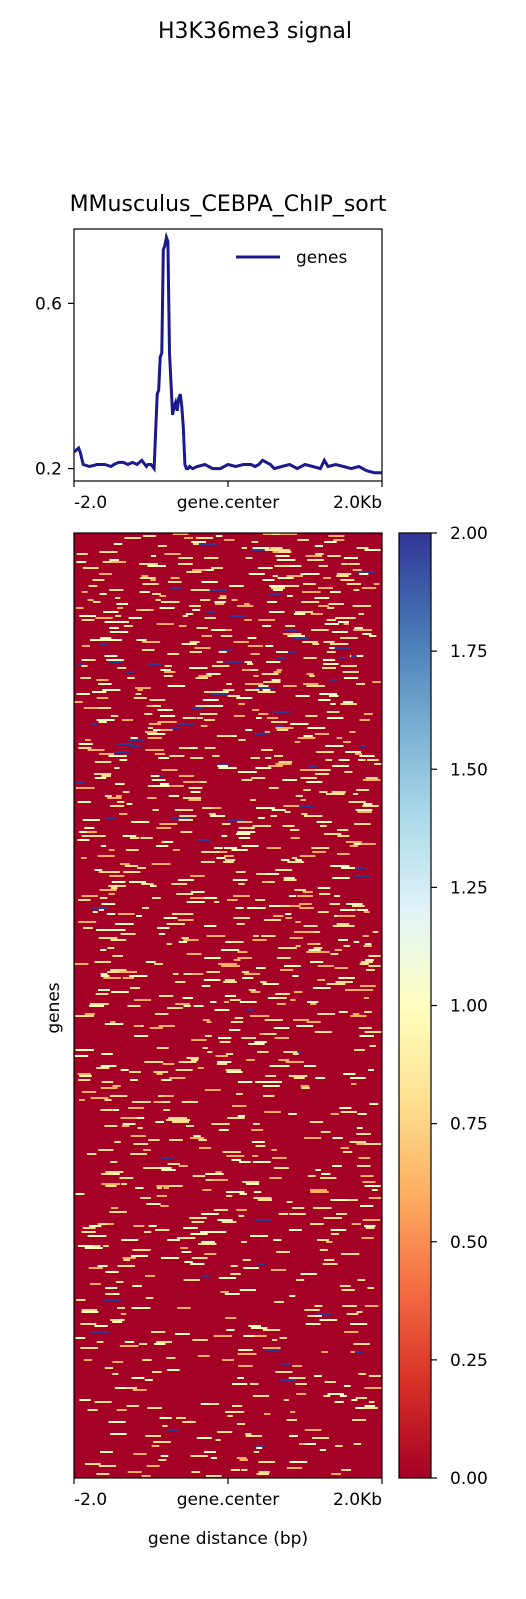 The width and height of the screenshot is (526, 1599). I want to click on colorbar-tick-label: 1.25, so click(469, 888).